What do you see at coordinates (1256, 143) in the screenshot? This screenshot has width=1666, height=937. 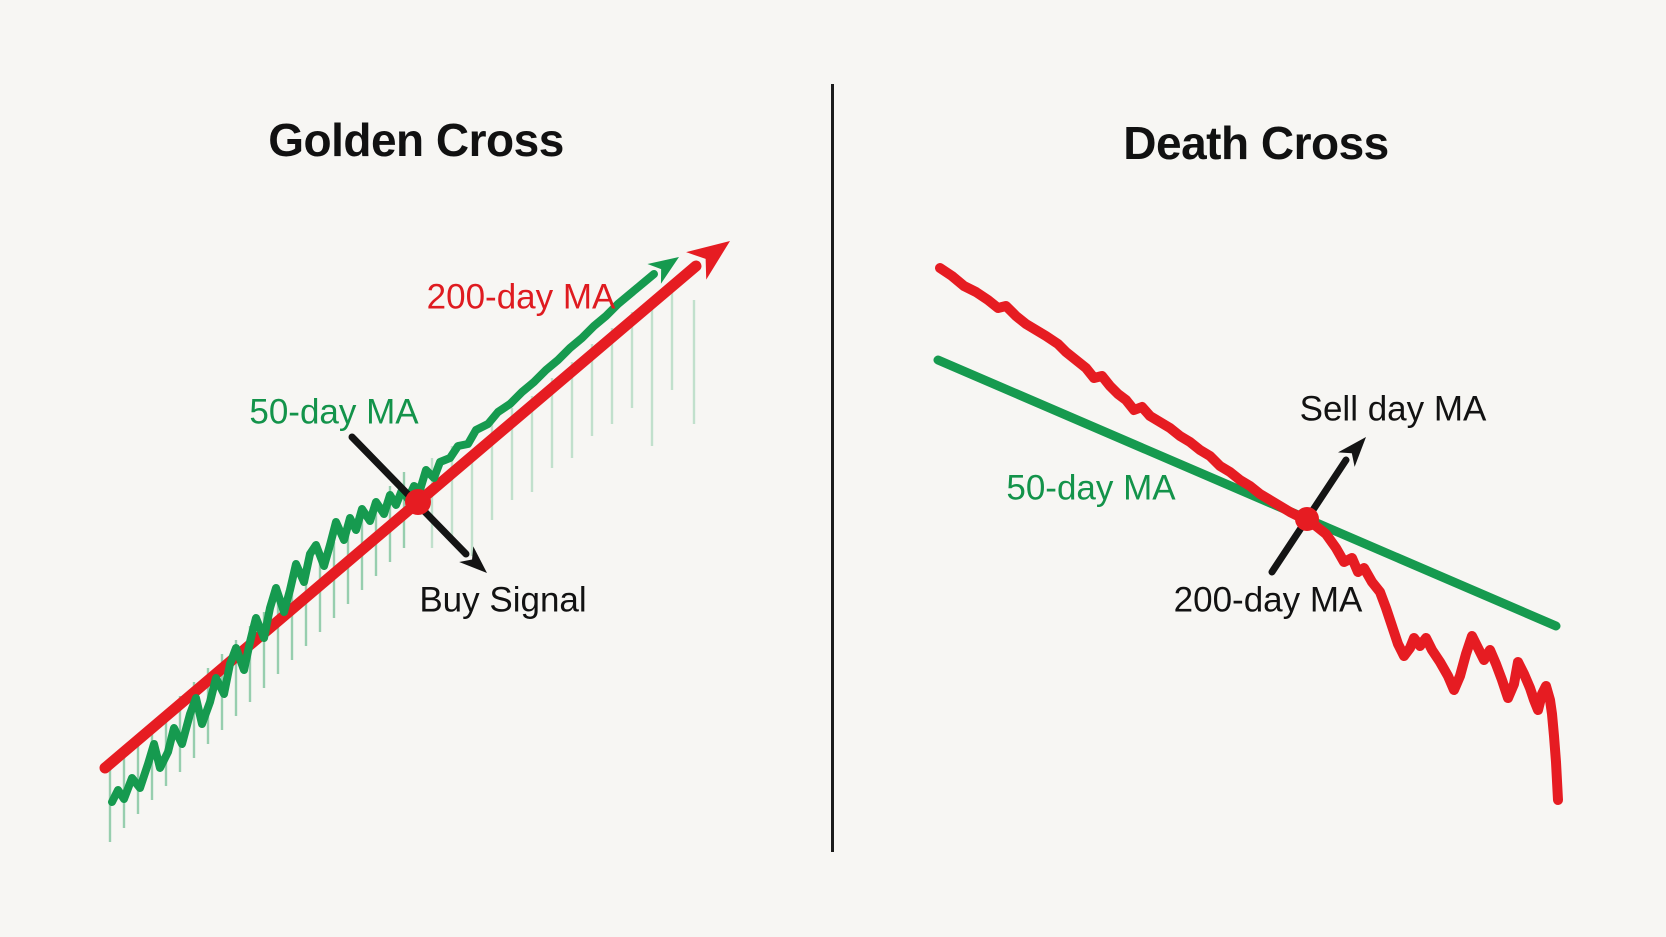 I see `death-cross-title: Death Cross` at bounding box center [1256, 143].